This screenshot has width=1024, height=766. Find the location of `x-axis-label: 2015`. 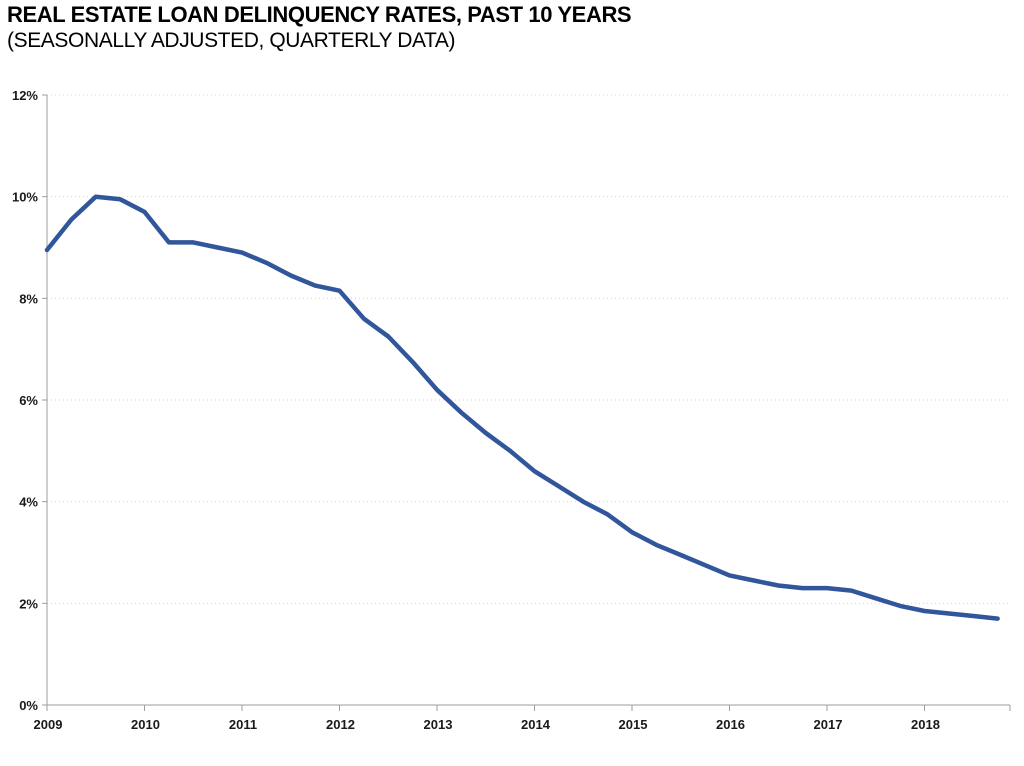

x-axis-label: 2015 is located at coordinates (633, 724).